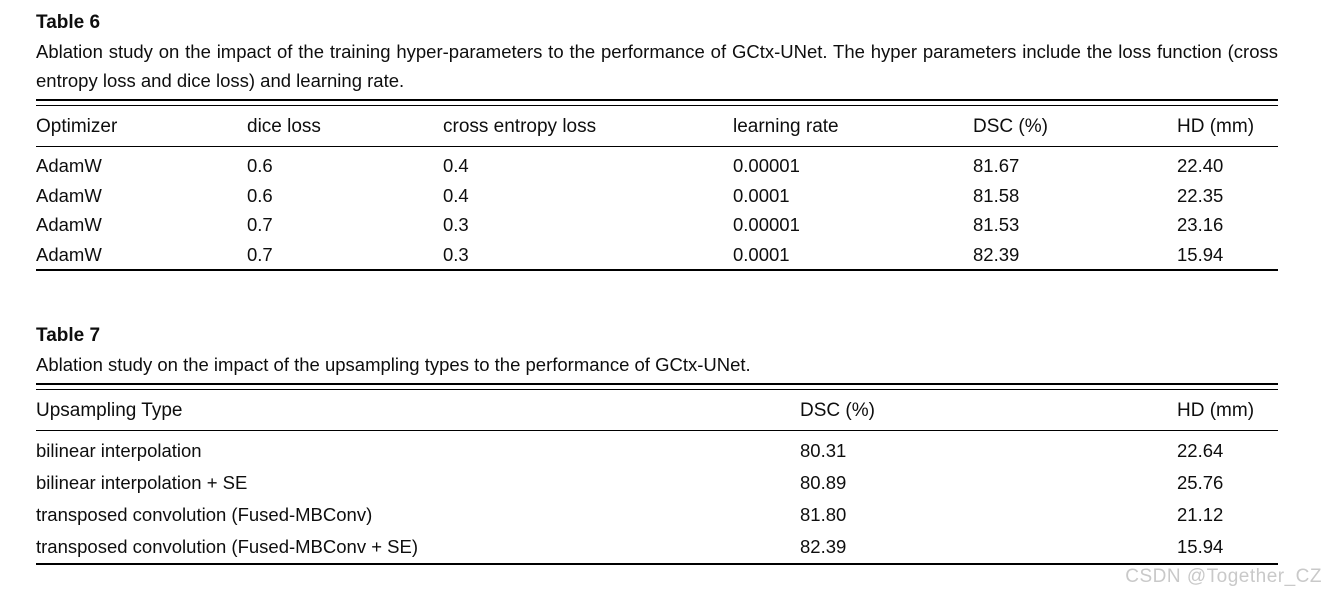 This screenshot has width=1328, height=592. Describe the element at coordinates (345, 126) in the screenshot. I see `column-header-dice-loss: dice loss` at that location.